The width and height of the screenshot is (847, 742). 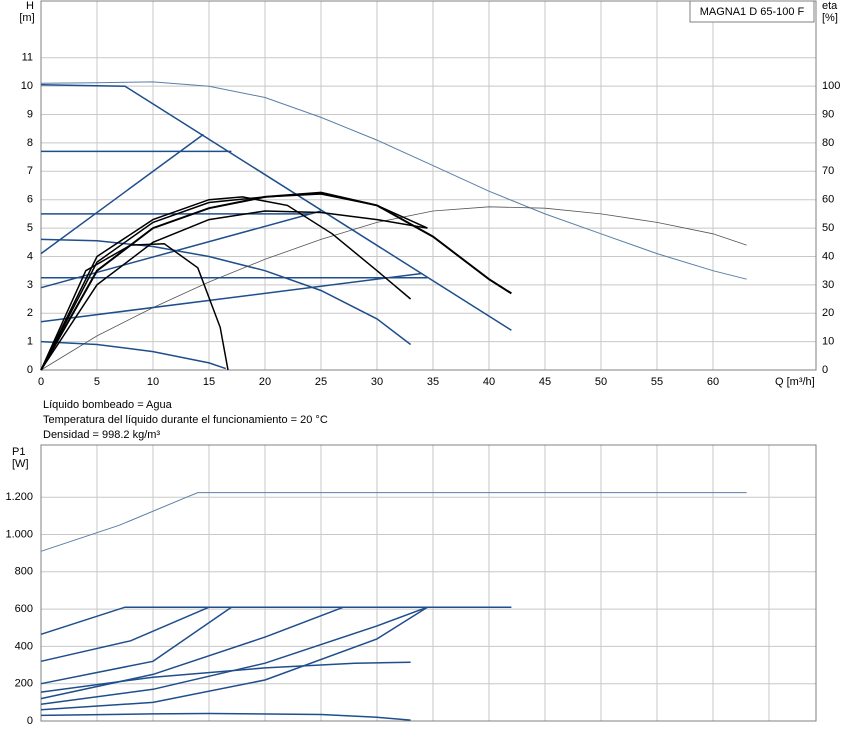 What do you see at coordinates (713, 382) in the screenshot?
I see `x-tick-label: 60` at bounding box center [713, 382].